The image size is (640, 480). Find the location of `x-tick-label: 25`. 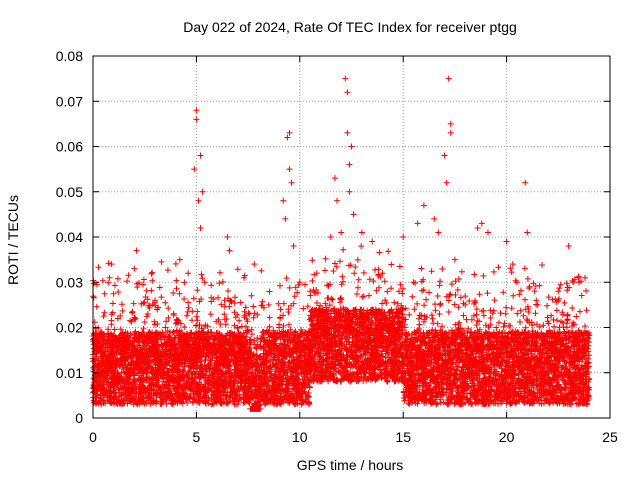

x-tick-label: 25 is located at coordinates (610, 437).